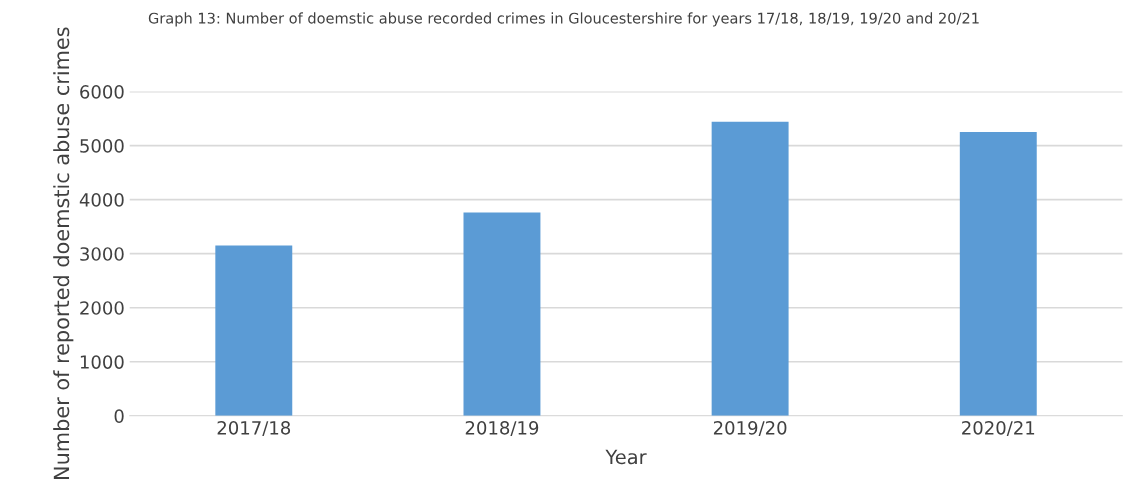 This screenshot has height=495, width=1128. What do you see at coordinates (998, 428) in the screenshot?
I see `x-tick-label: 2020/21` at bounding box center [998, 428].